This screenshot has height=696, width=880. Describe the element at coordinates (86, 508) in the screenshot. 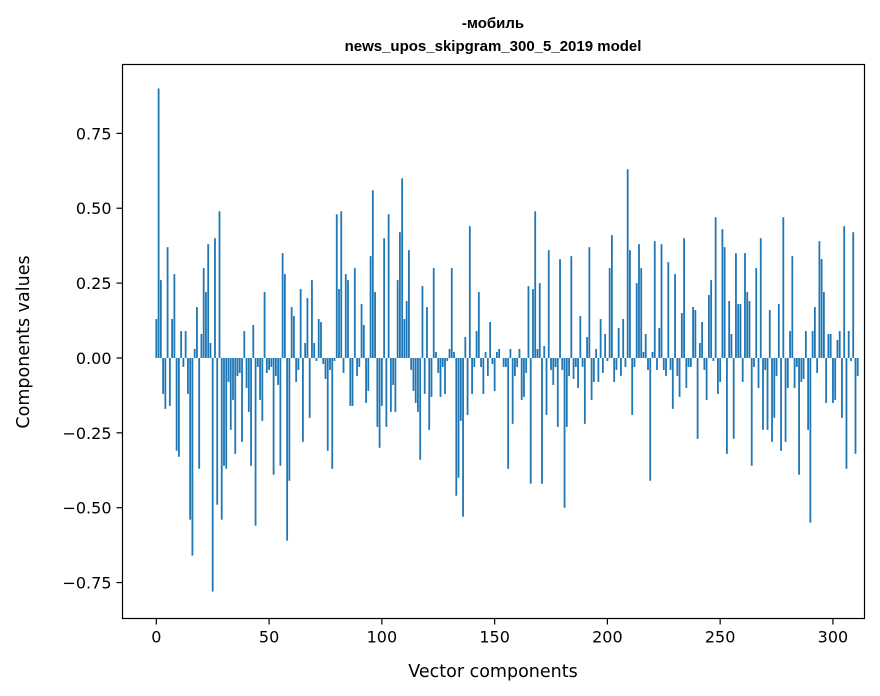

I see `y-tick-label: −0.50` at that location.